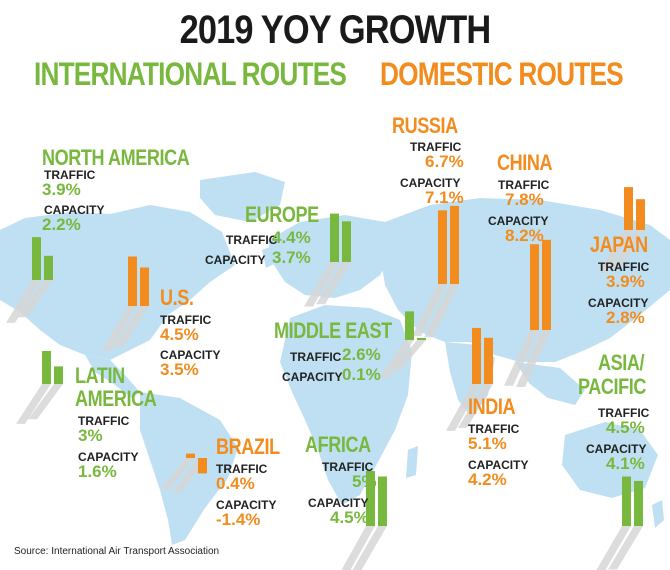 The image size is (670, 570). What do you see at coordinates (624, 413) in the screenshot?
I see `traffic-label-asia-pacific: TRAFFIC` at bounding box center [624, 413].